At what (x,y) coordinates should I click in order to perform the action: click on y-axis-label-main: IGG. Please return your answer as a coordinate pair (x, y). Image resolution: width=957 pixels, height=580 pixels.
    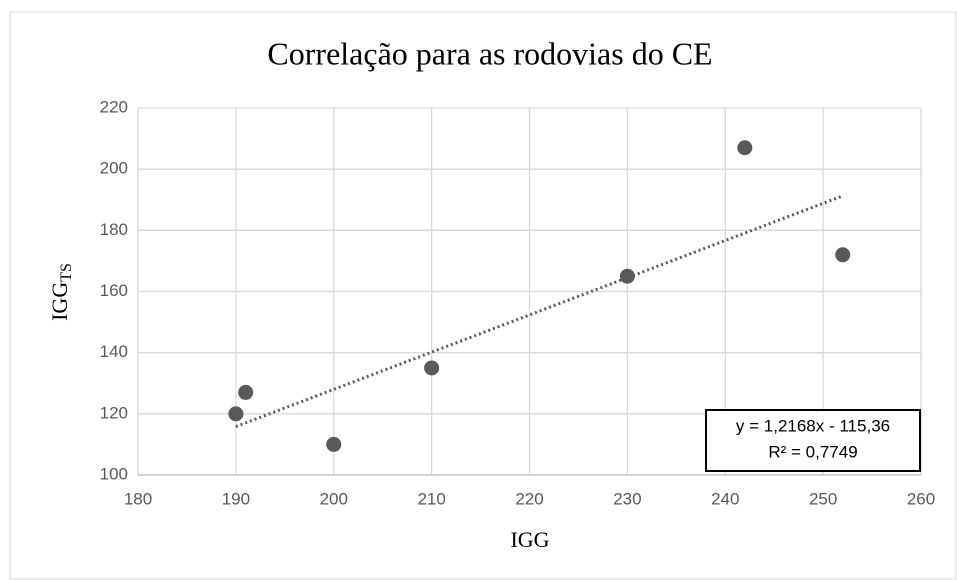
    Looking at the image, I should click on (59, 301).